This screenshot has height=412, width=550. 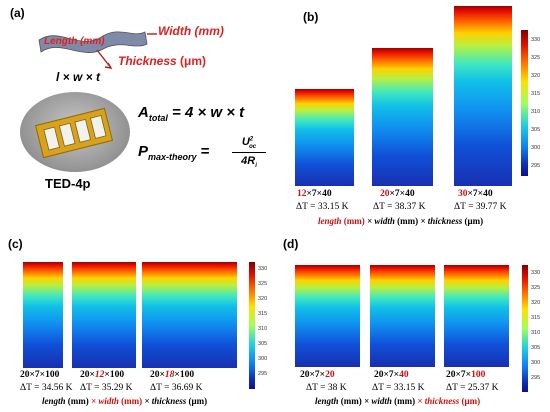 What do you see at coordinates (317, 375) in the screenshot?
I see `caption-d-1: 20×7×20` at bounding box center [317, 375].